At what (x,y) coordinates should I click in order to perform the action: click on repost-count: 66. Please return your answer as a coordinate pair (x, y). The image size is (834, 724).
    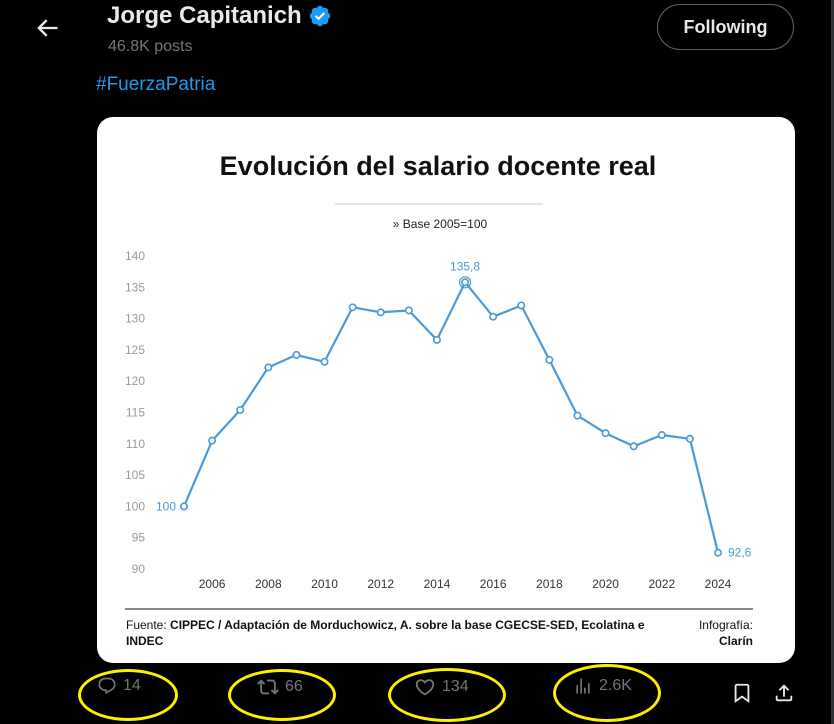
    Looking at the image, I should click on (294, 686).